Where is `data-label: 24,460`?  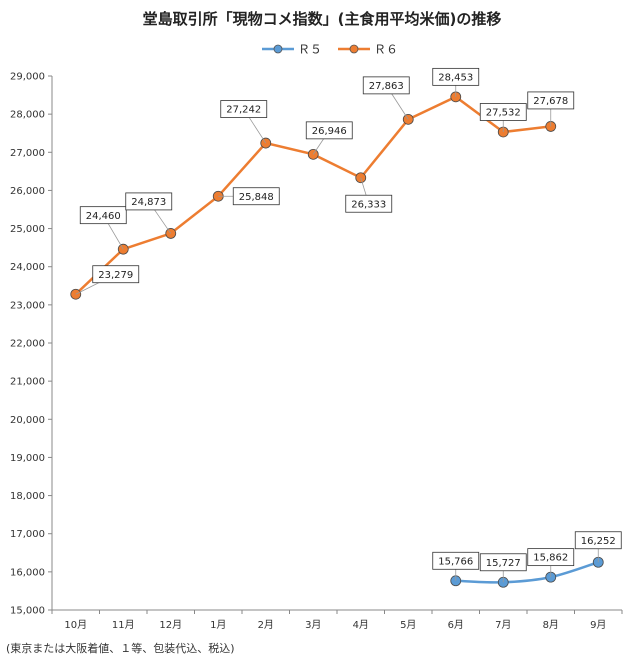
data-label: 24,460 is located at coordinates (103, 216).